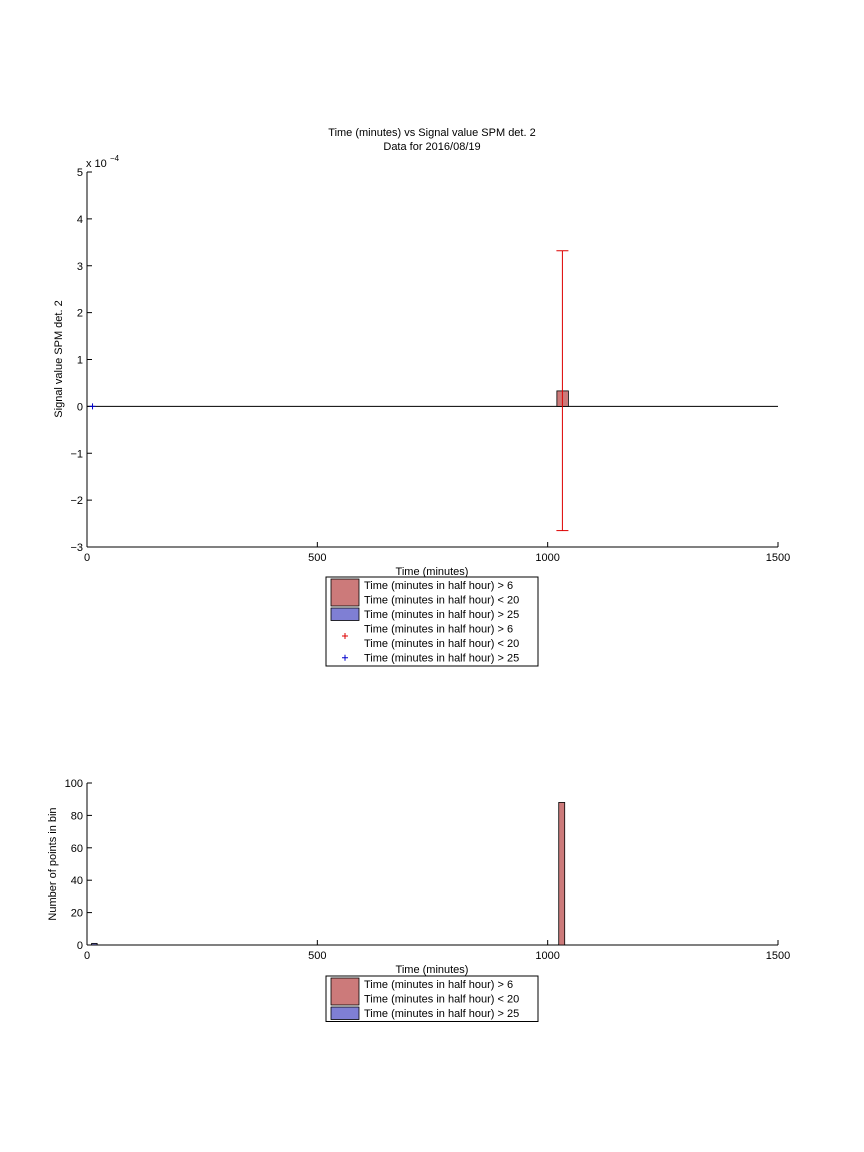 This screenshot has width=864, height=1152. I want to click on y-tick-label: −1, so click(76, 454).